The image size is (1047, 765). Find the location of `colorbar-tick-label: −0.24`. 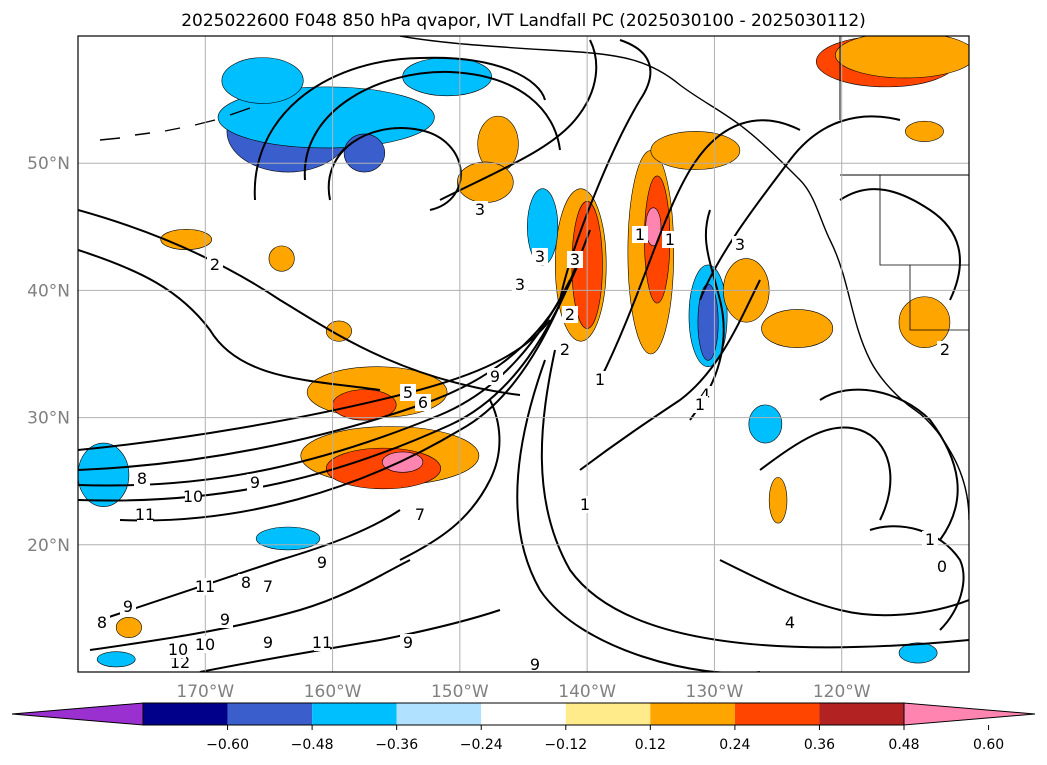

colorbar-tick-label: −0.24 is located at coordinates (481, 745).